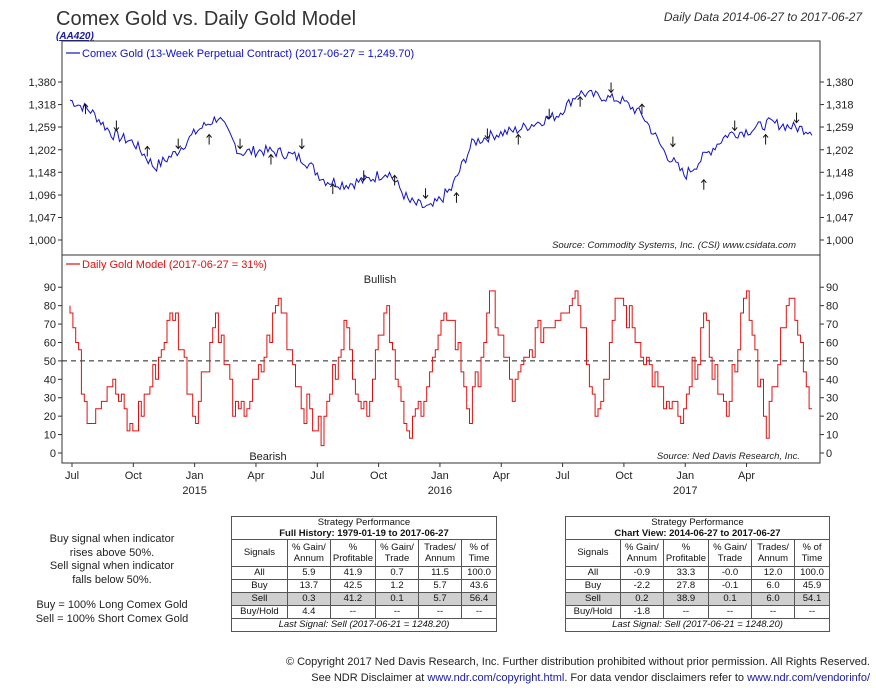  I want to click on vendor-link: www.ndr.com/vendorinfo/, so click(808, 678).